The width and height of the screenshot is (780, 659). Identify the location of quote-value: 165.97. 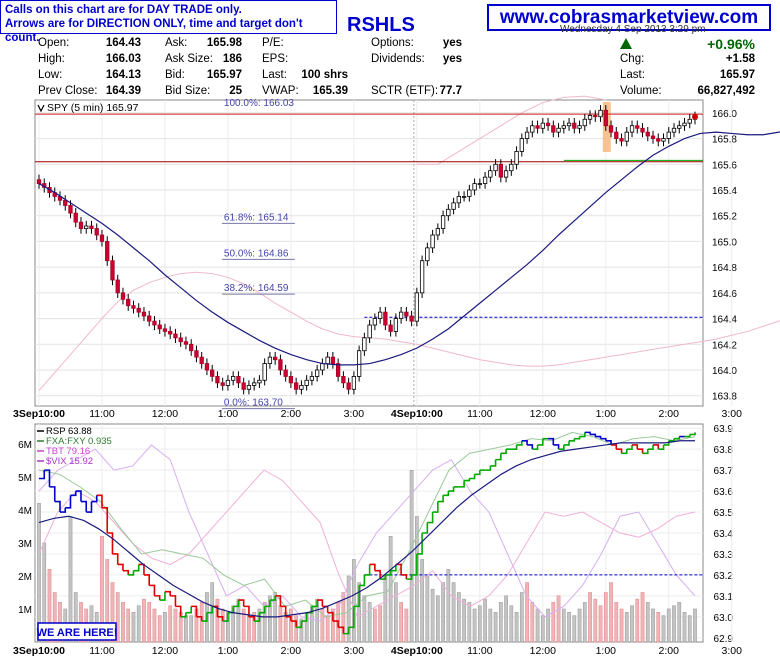
(737, 75).